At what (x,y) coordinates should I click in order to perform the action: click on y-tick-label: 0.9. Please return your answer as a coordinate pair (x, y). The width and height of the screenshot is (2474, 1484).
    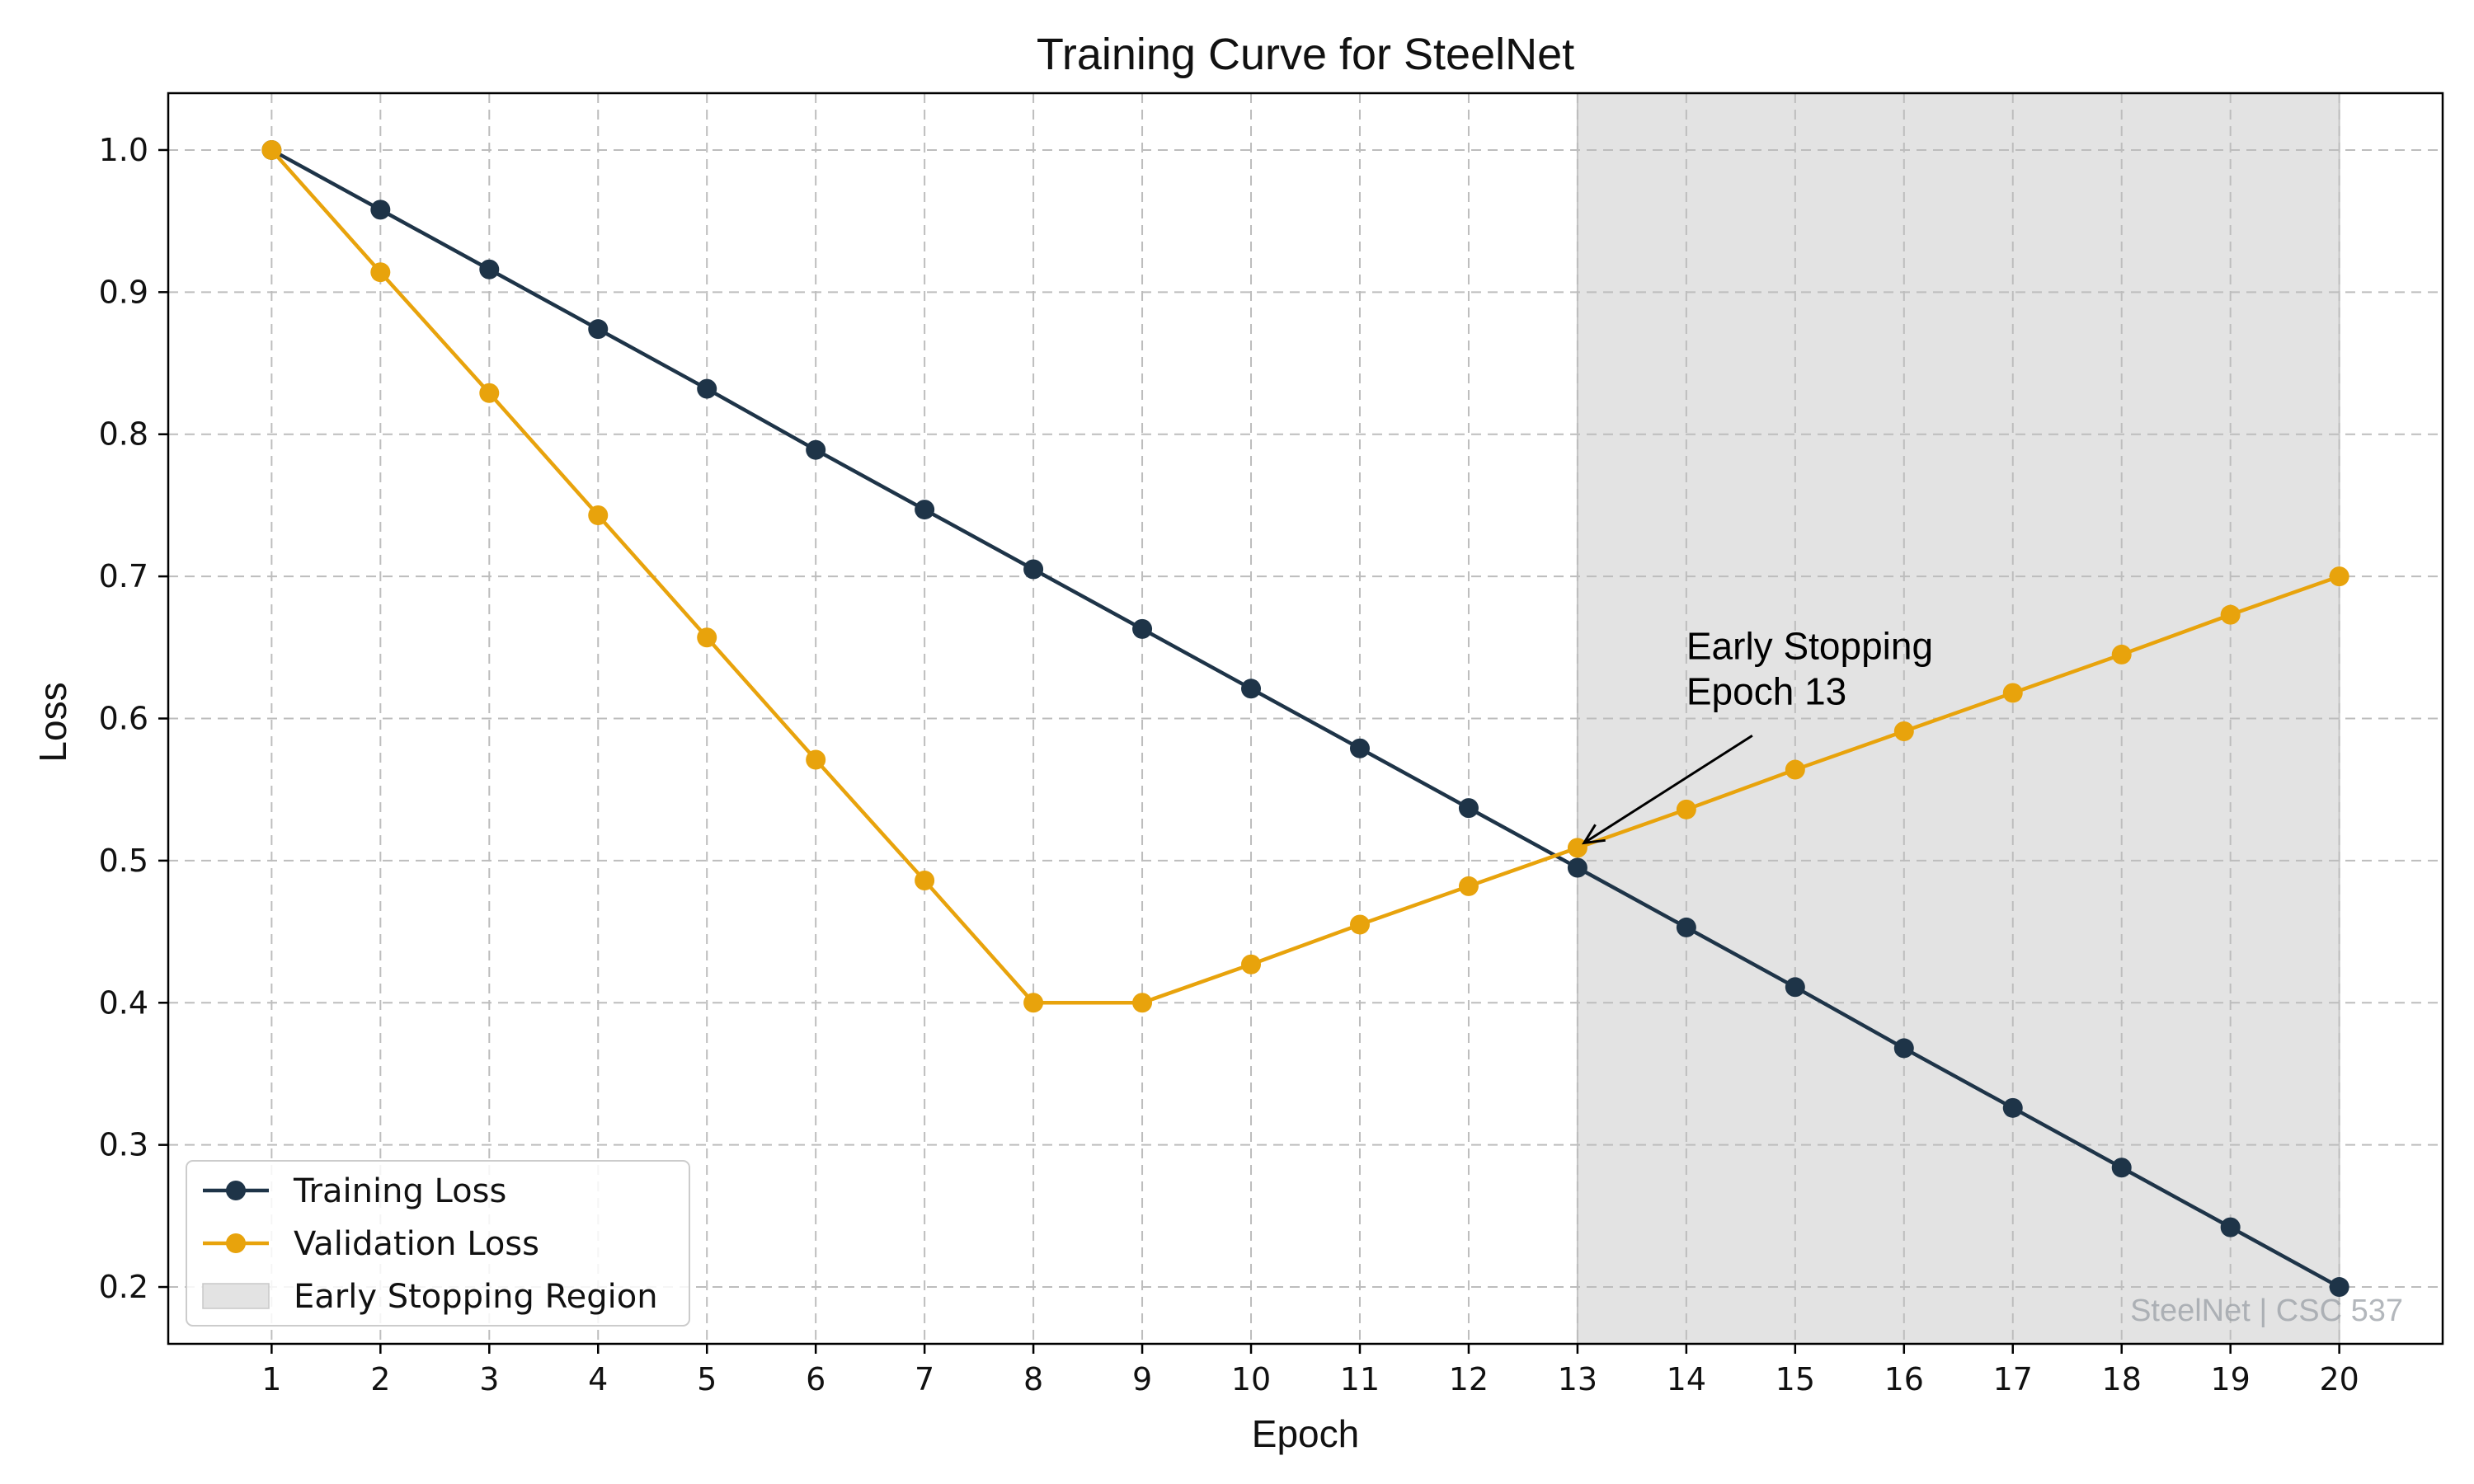
    Looking at the image, I should click on (123, 292).